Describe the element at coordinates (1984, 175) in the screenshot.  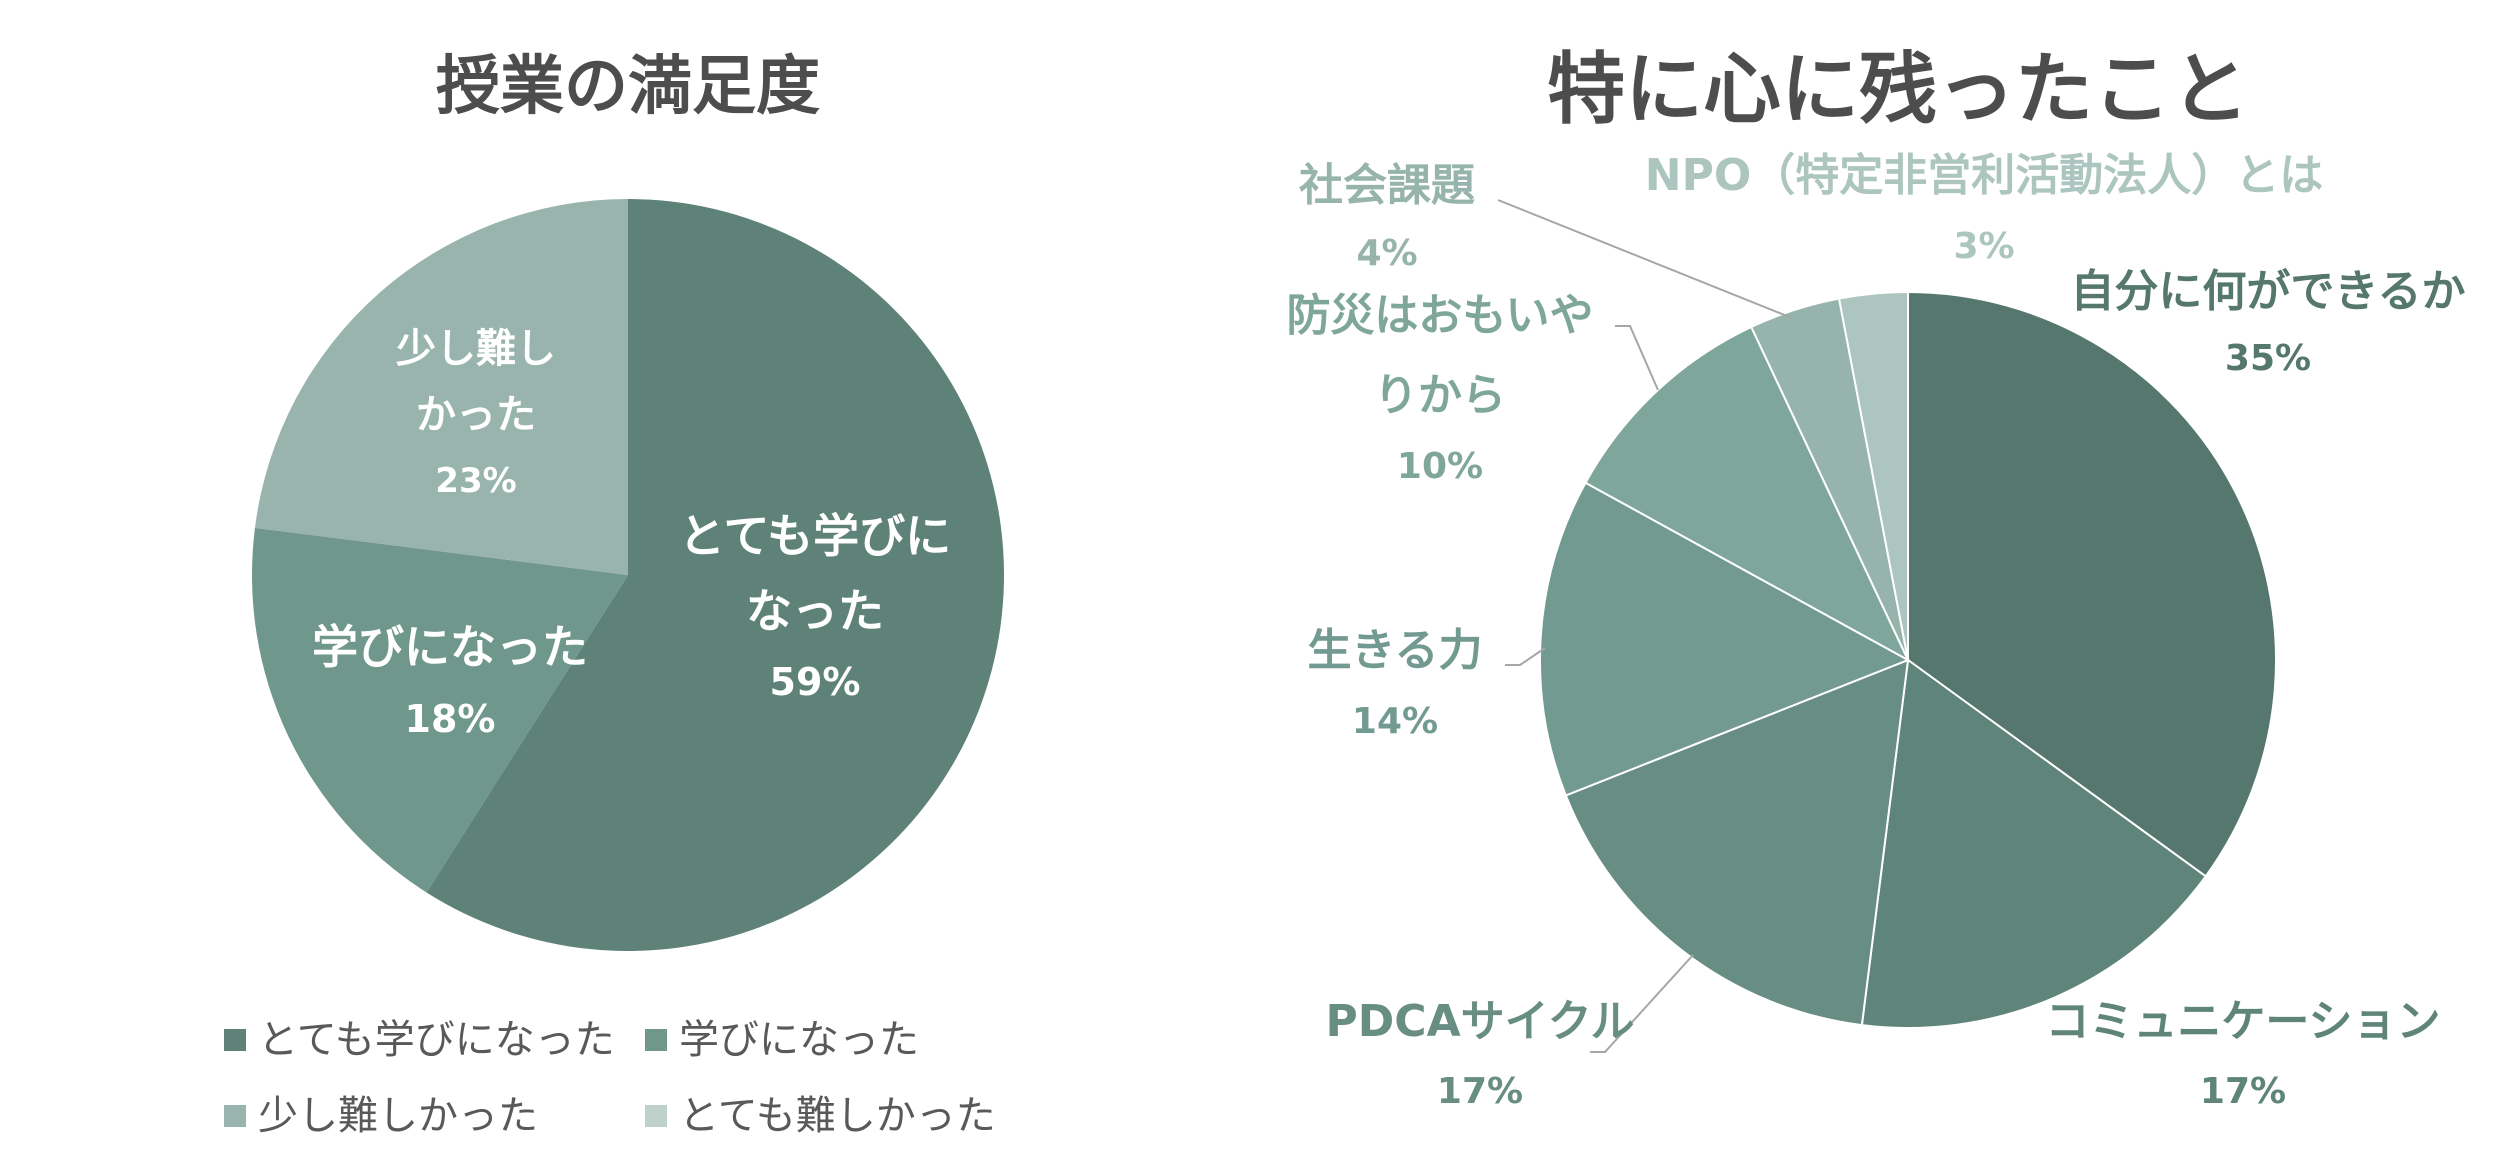
I see `data-label-category: NPO（特定非営利活動法人）とは` at that location.